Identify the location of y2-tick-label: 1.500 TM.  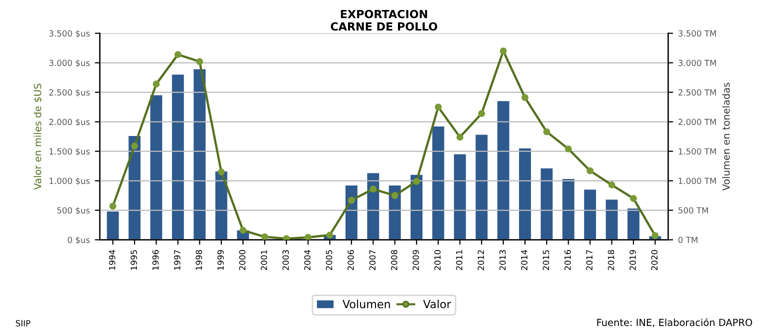
(697, 151).